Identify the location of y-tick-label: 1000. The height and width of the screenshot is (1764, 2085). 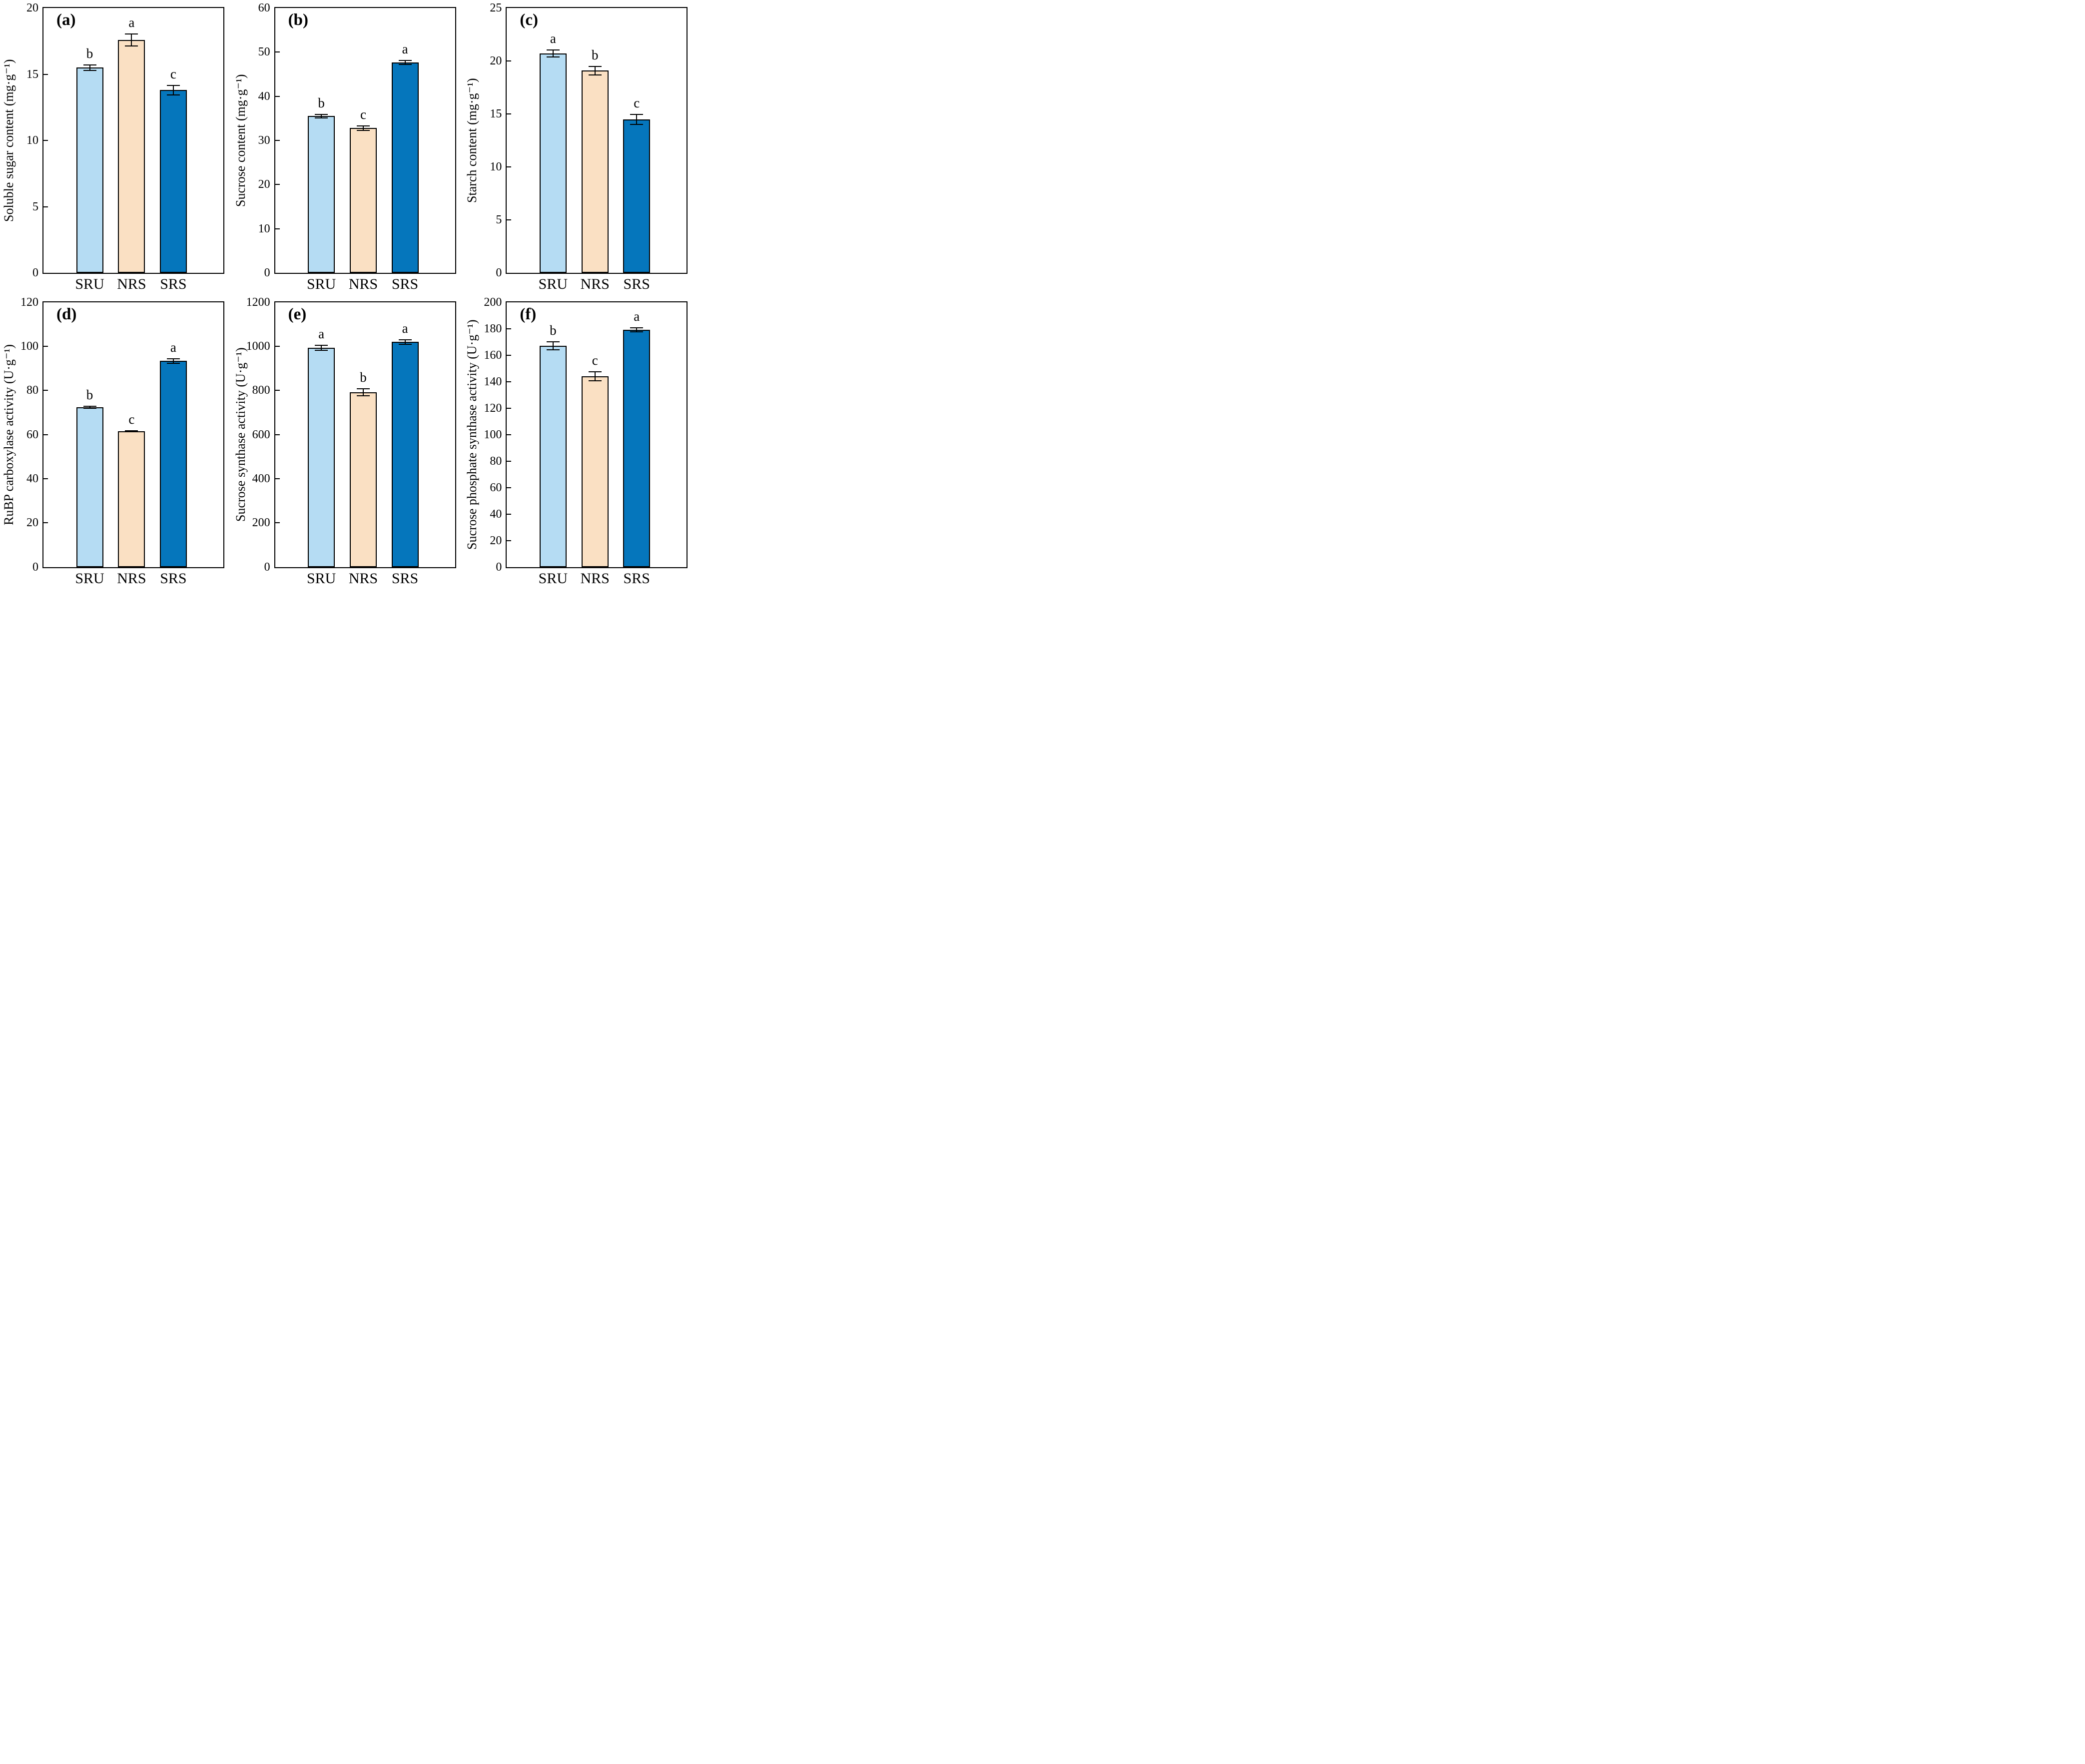
(258, 346).